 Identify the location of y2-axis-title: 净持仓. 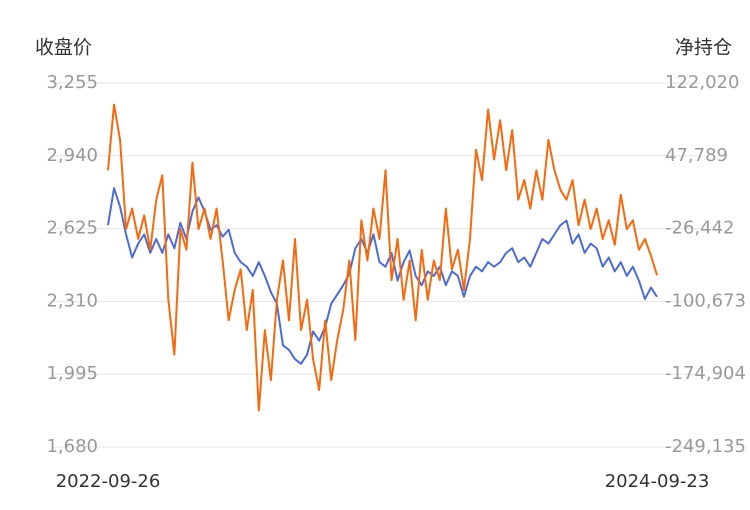
(703, 48).